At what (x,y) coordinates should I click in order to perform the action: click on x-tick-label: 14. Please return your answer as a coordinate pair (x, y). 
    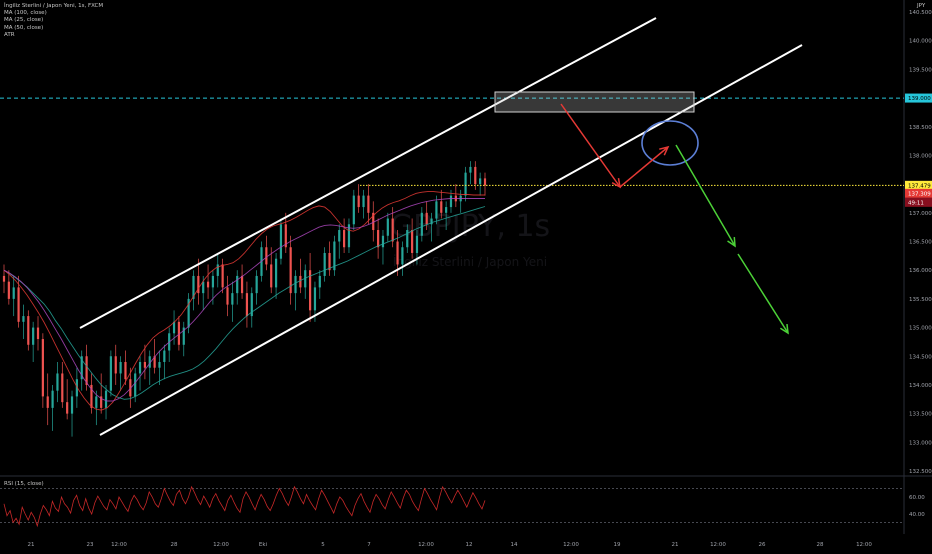
    Looking at the image, I should click on (514, 545).